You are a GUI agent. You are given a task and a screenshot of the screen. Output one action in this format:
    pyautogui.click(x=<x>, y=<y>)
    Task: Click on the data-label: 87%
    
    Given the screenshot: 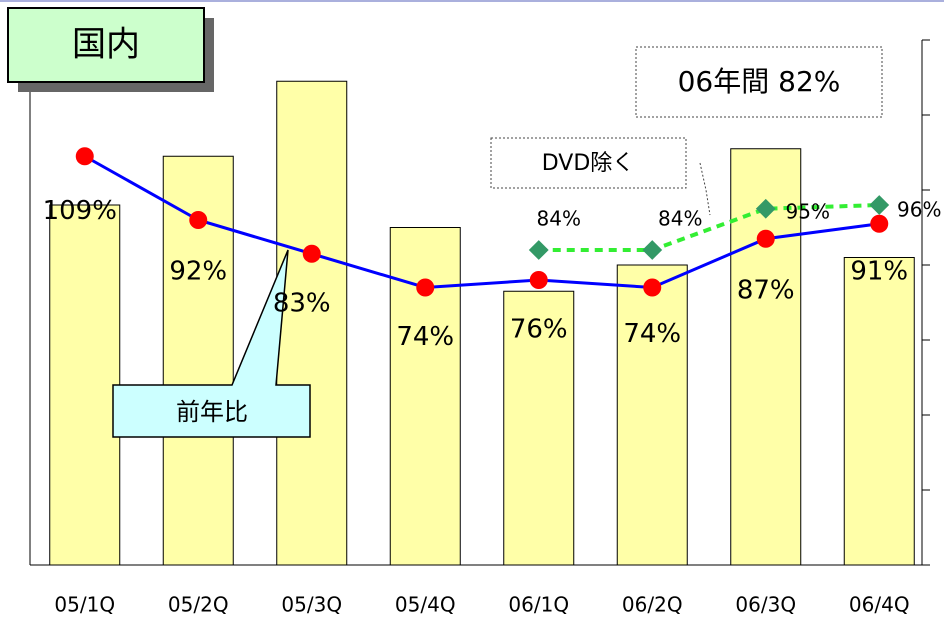 What is the action you would take?
    pyautogui.click(x=766, y=290)
    